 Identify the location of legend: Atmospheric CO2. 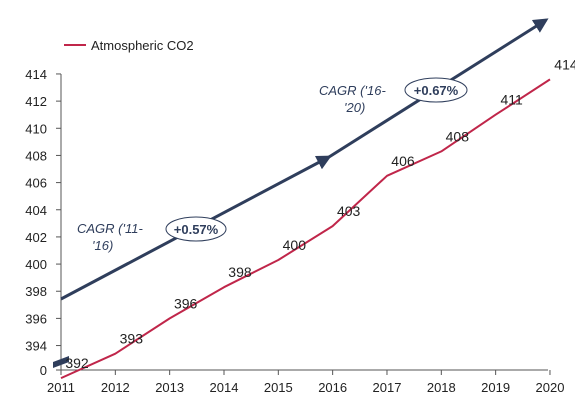
(129, 45).